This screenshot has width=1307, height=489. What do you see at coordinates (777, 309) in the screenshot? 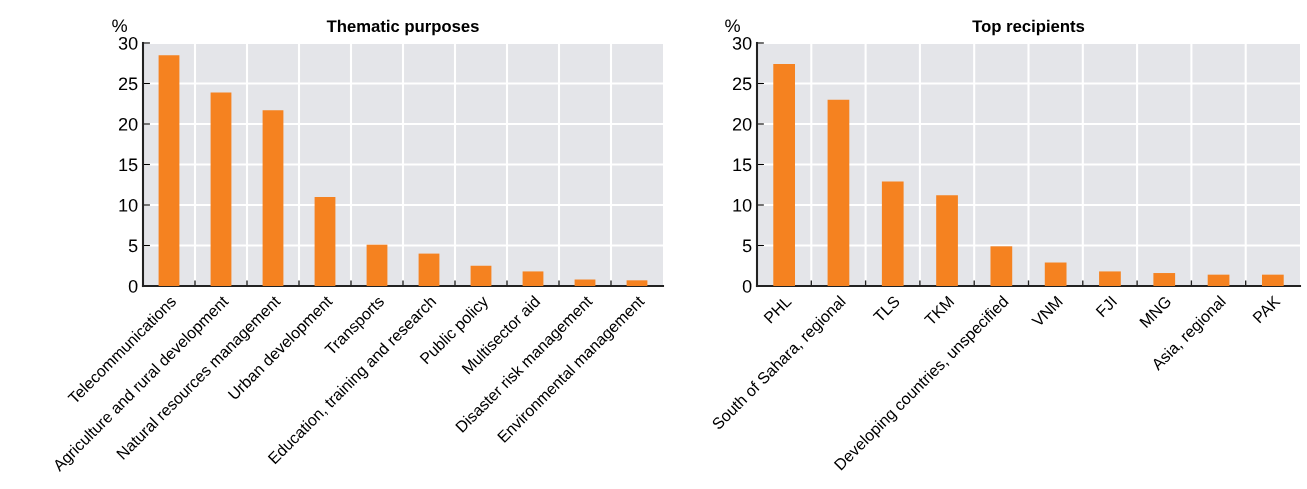
I see `x-tick-label: PHL` at bounding box center [777, 309].